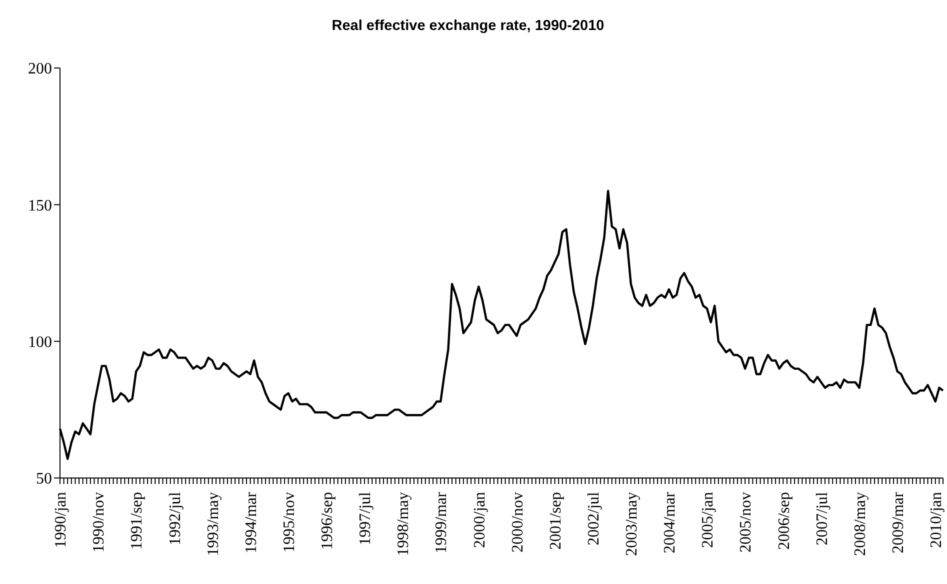  I want to click on x-tick-label: 2002/jul, so click(593, 518).